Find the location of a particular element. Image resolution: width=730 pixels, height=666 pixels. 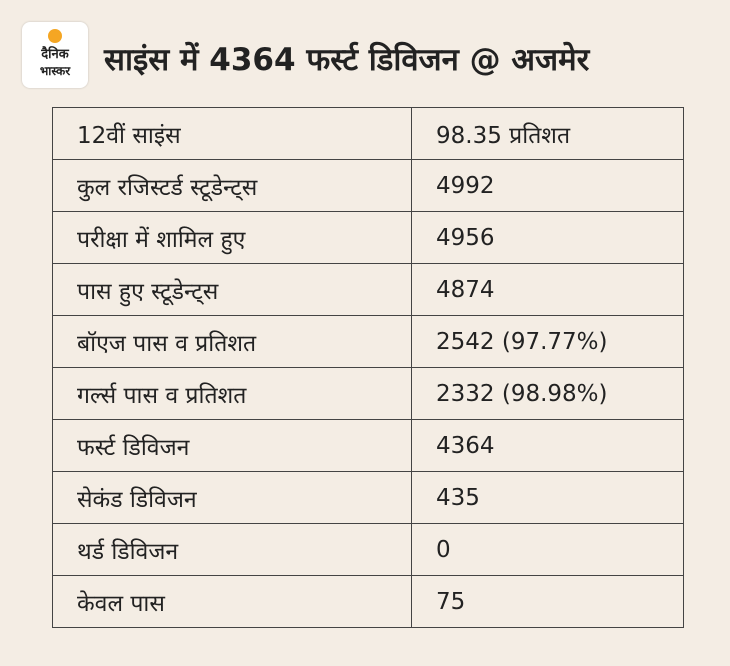

table-row: गर्ल्स पास व प्रतिशत 2332 (98.98%) is located at coordinates (368, 393).